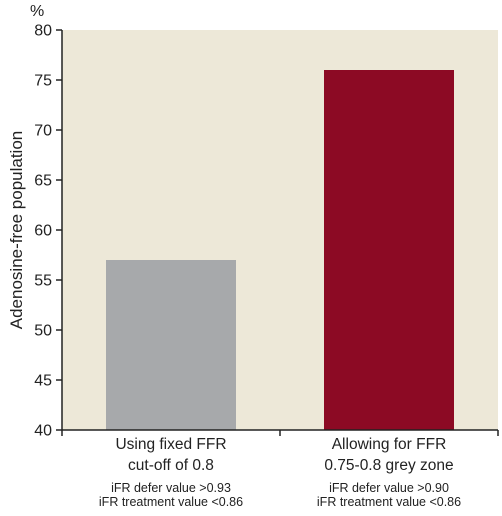 The width and height of the screenshot is (502, 516). What do you see at coordinates (388, 465) in the screenshot?
I see `category-label-line: 0.75-0.8 grey zone` at bounding box center [388, 465].